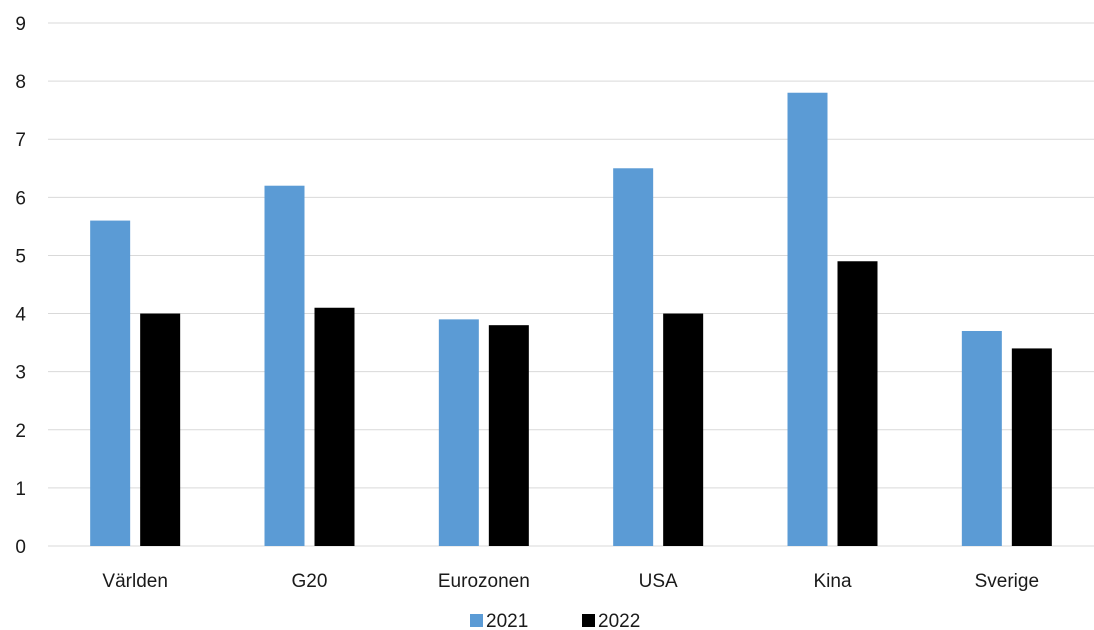  What do you see at coordinates (334, 426) in the screenshot?
I see `bar-2022-g20` at bounding box center [334, 426].